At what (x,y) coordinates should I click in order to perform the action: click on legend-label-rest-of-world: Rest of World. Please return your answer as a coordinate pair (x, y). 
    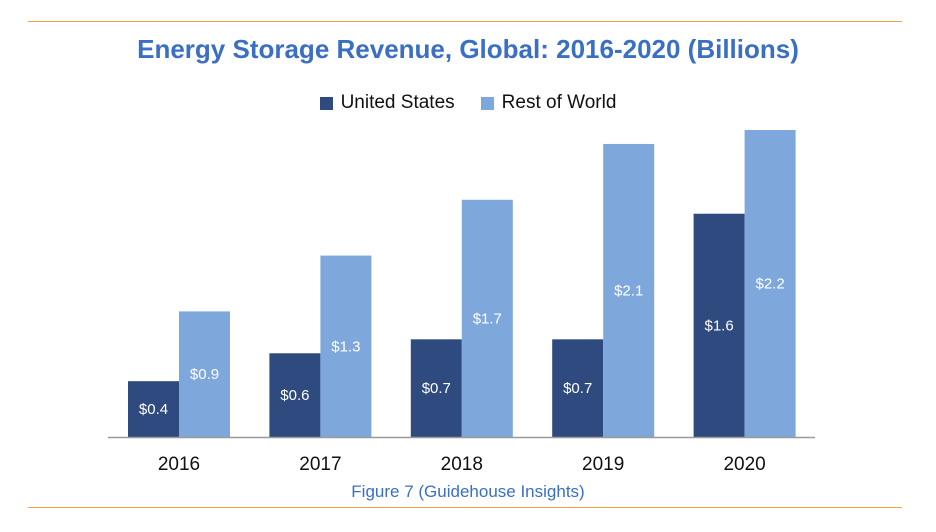
    Looking at the image, I should click on (559, 102).